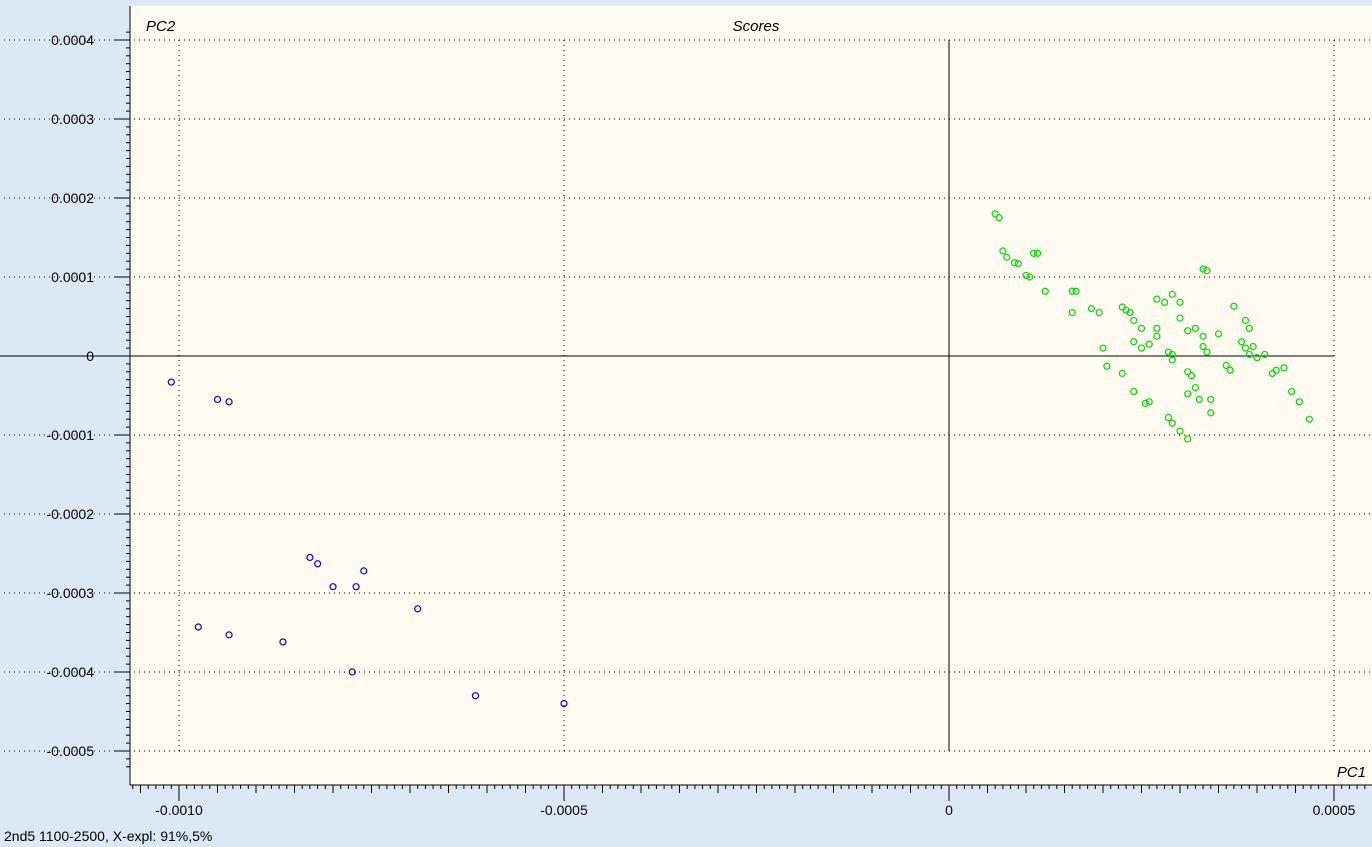 Image resolution: width=1372 pixels, height=847 pixels. I want to click on x-tick-label: -0.0005, so click(564, 810).